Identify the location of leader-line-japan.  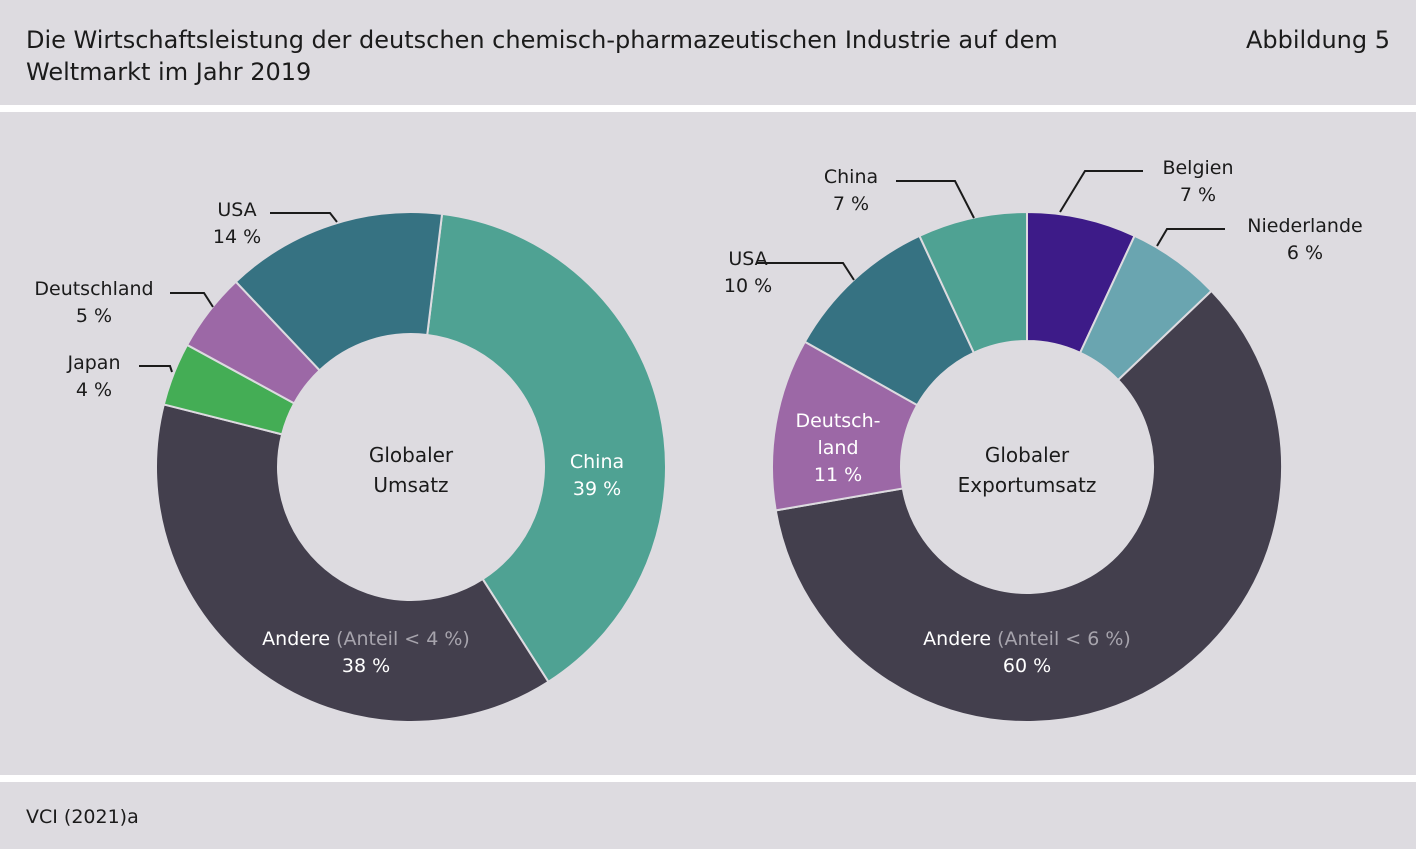
(156, 369).